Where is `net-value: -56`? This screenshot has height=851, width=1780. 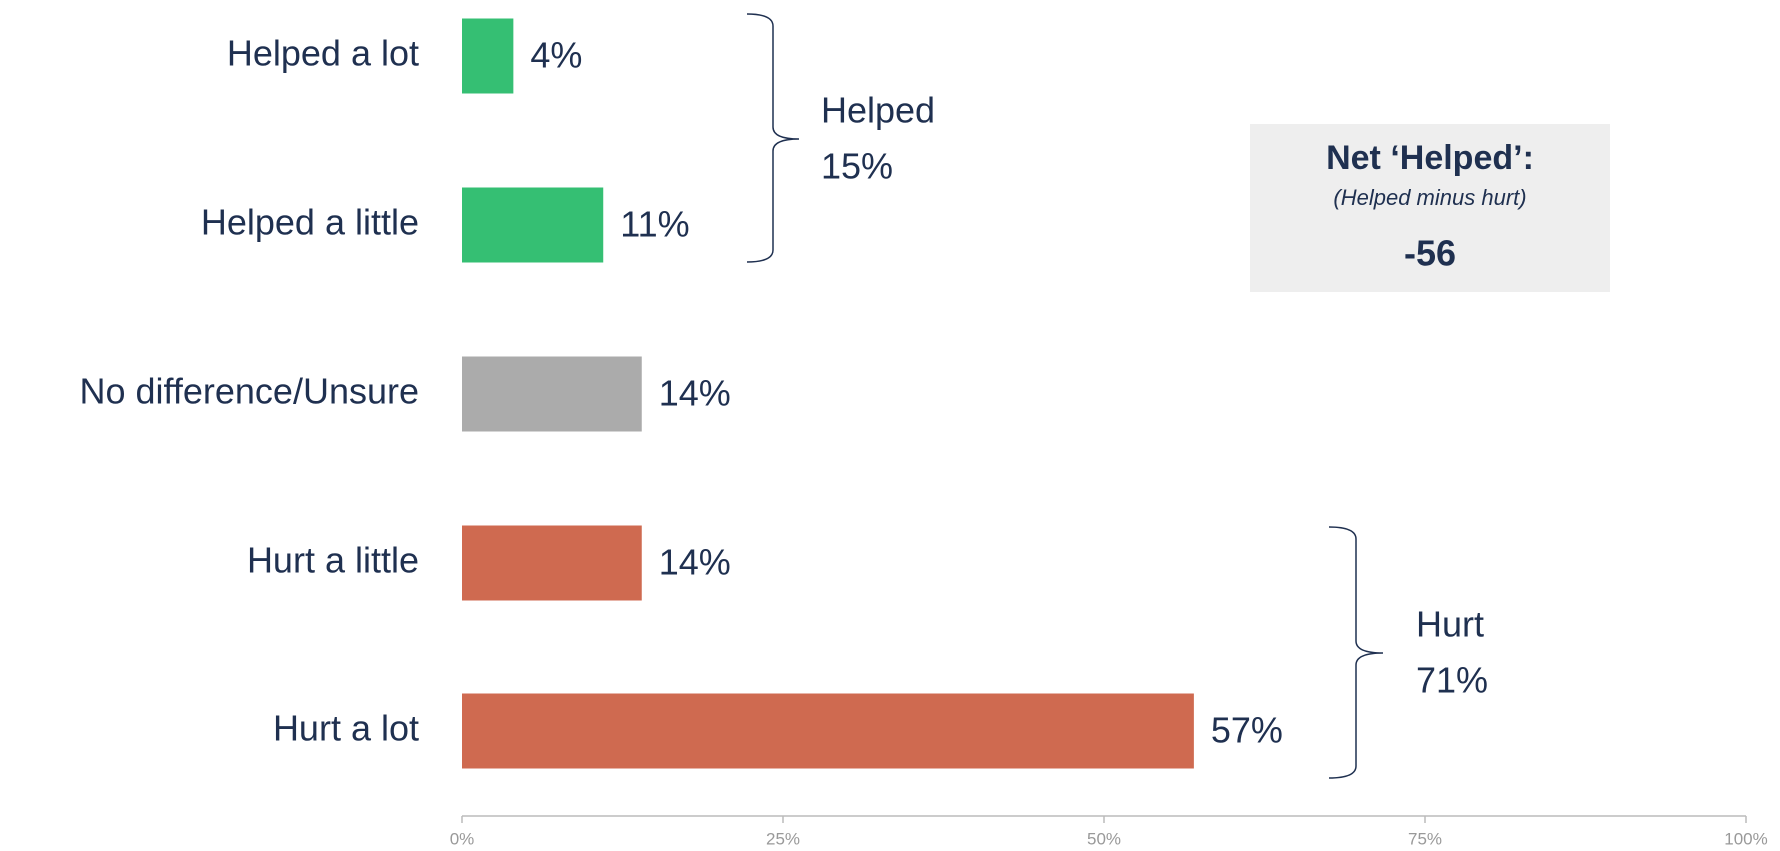 net-value: -56 is located at coordinates (1430, 253).